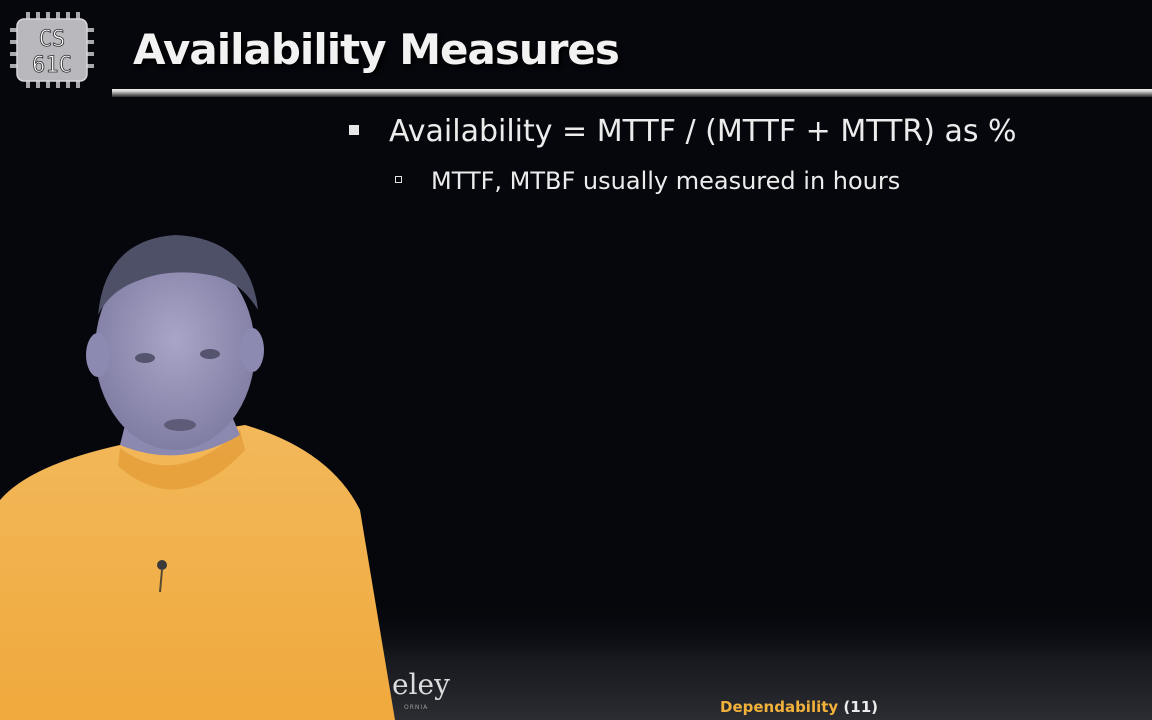 Image resolution: width=1152 pixels, height=720 pixels. I want to click on cs61c-chip-logo: CS 61C, so click(52, 50).